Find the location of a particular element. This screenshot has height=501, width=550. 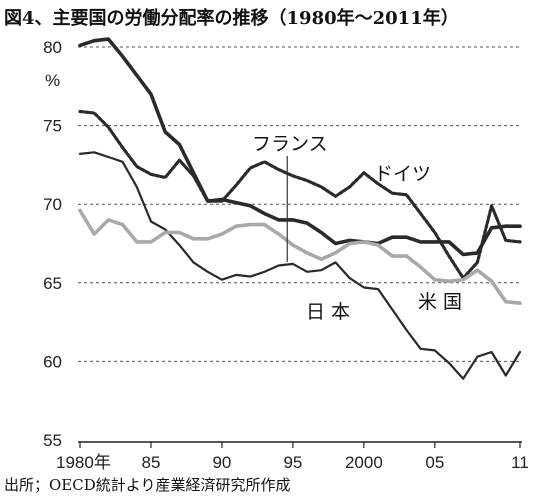

y-tick-60: 60 is located at coordinates (52, 361).